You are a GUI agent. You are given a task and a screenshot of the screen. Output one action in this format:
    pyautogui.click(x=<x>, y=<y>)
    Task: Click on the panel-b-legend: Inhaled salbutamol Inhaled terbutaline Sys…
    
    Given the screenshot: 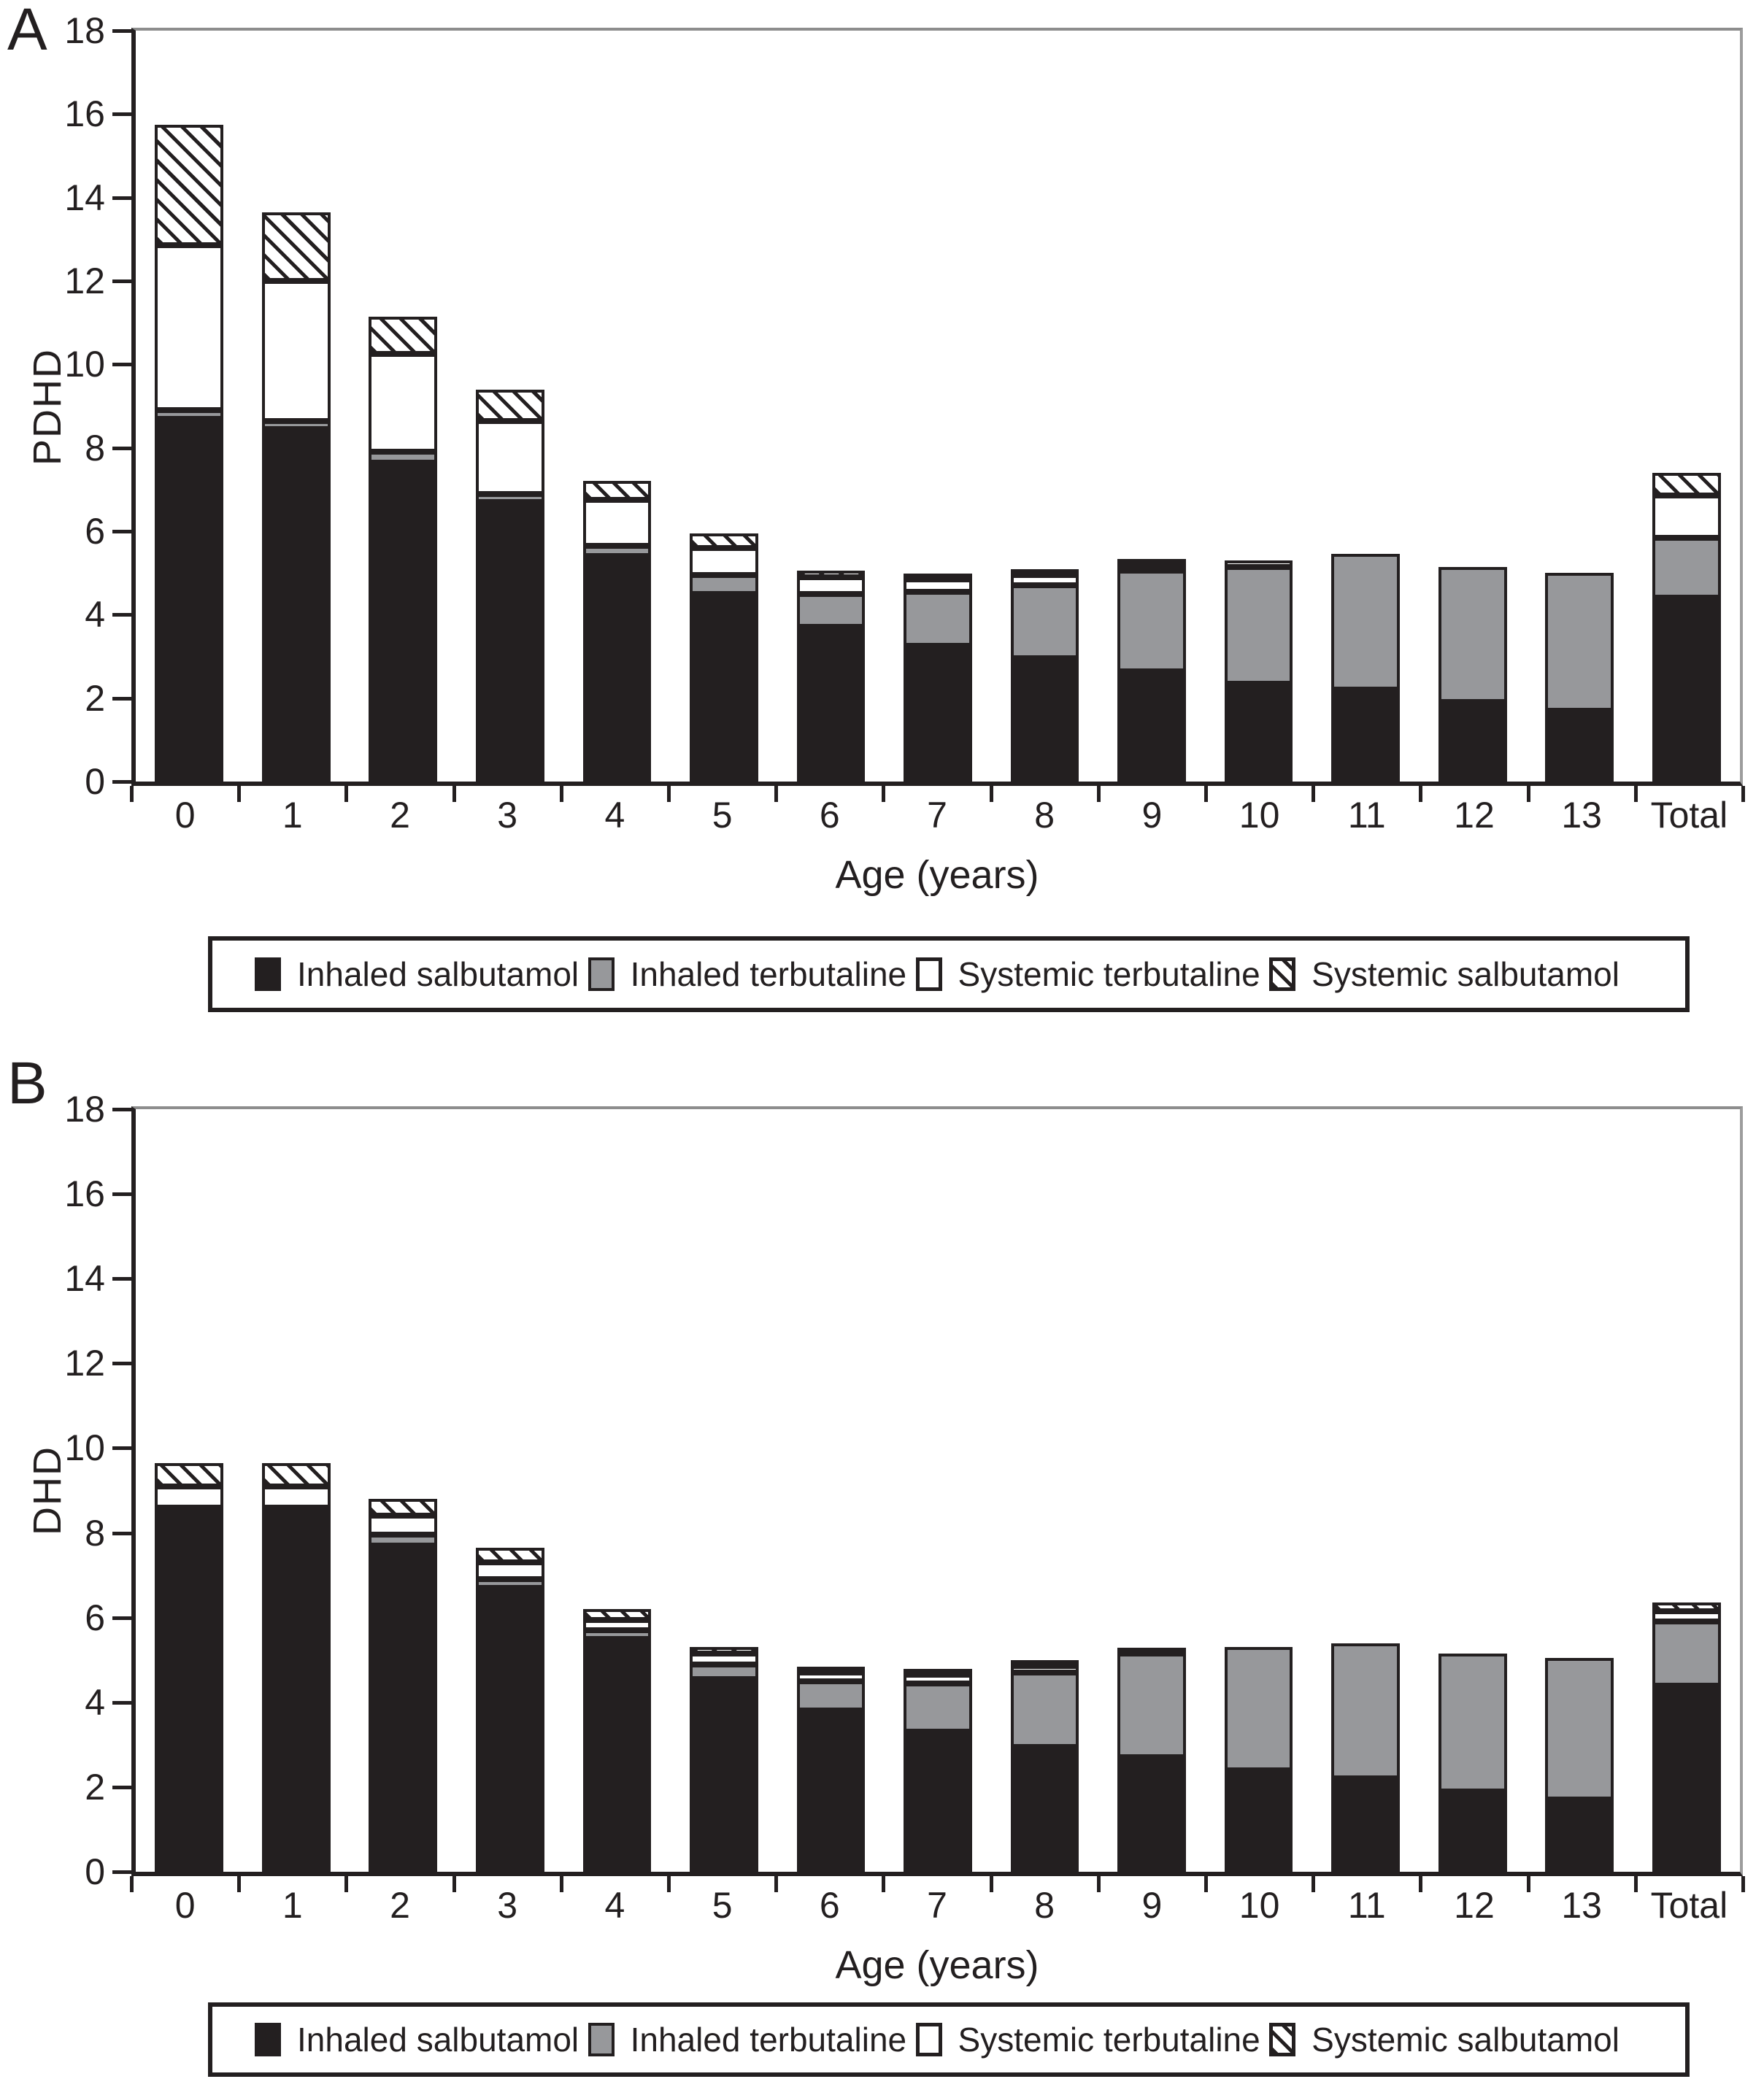 What is the action you would take?
    pyautogui.click(x=949, y=2039)
    